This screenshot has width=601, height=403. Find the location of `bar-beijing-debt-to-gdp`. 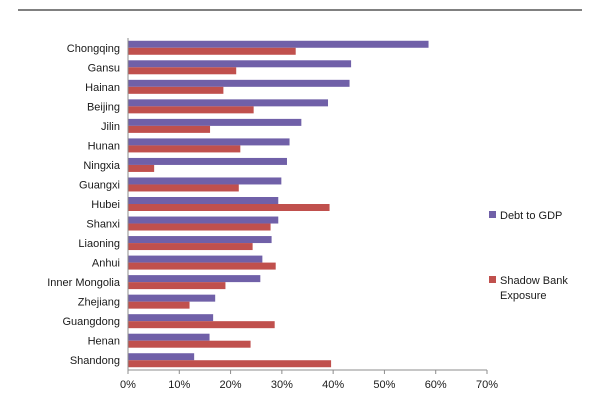

bar-beijing-debt-to-gdp is located at coordinates (228, 103).